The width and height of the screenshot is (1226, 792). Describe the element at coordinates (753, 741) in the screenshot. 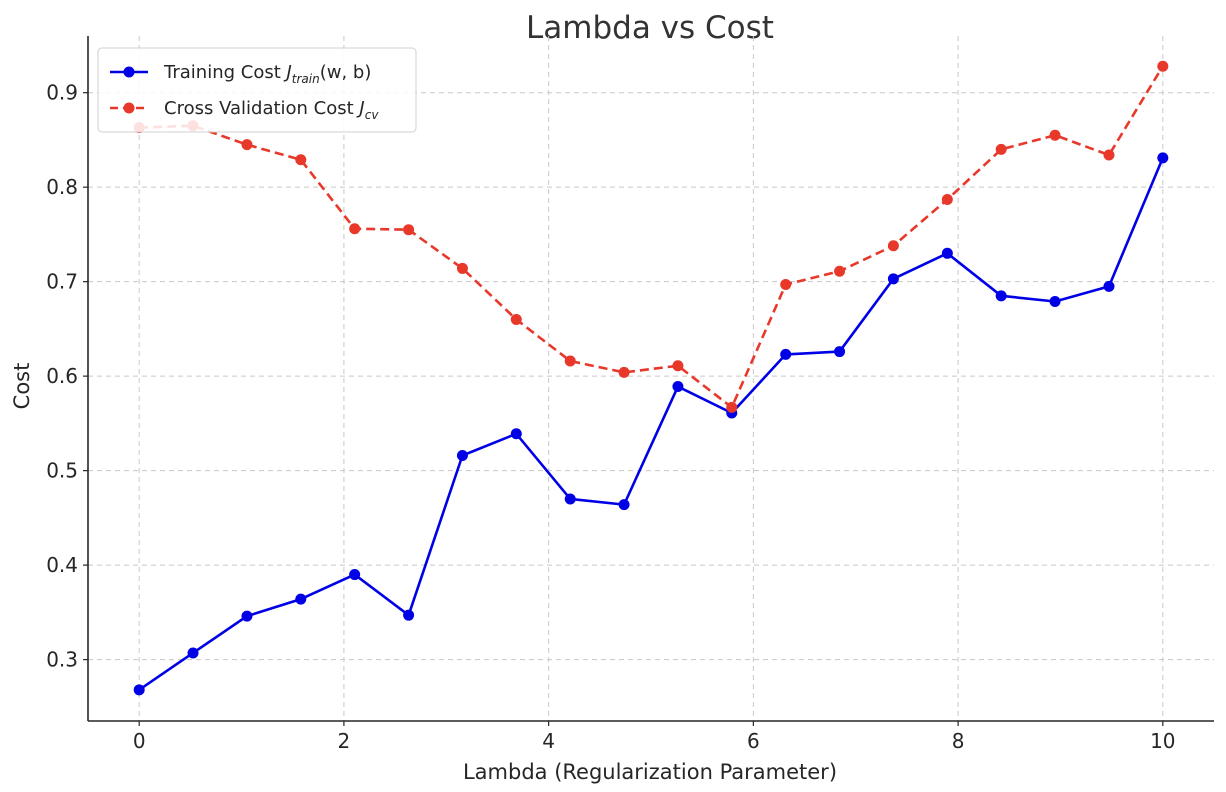

I see `x-tick-label: 6` at that location.